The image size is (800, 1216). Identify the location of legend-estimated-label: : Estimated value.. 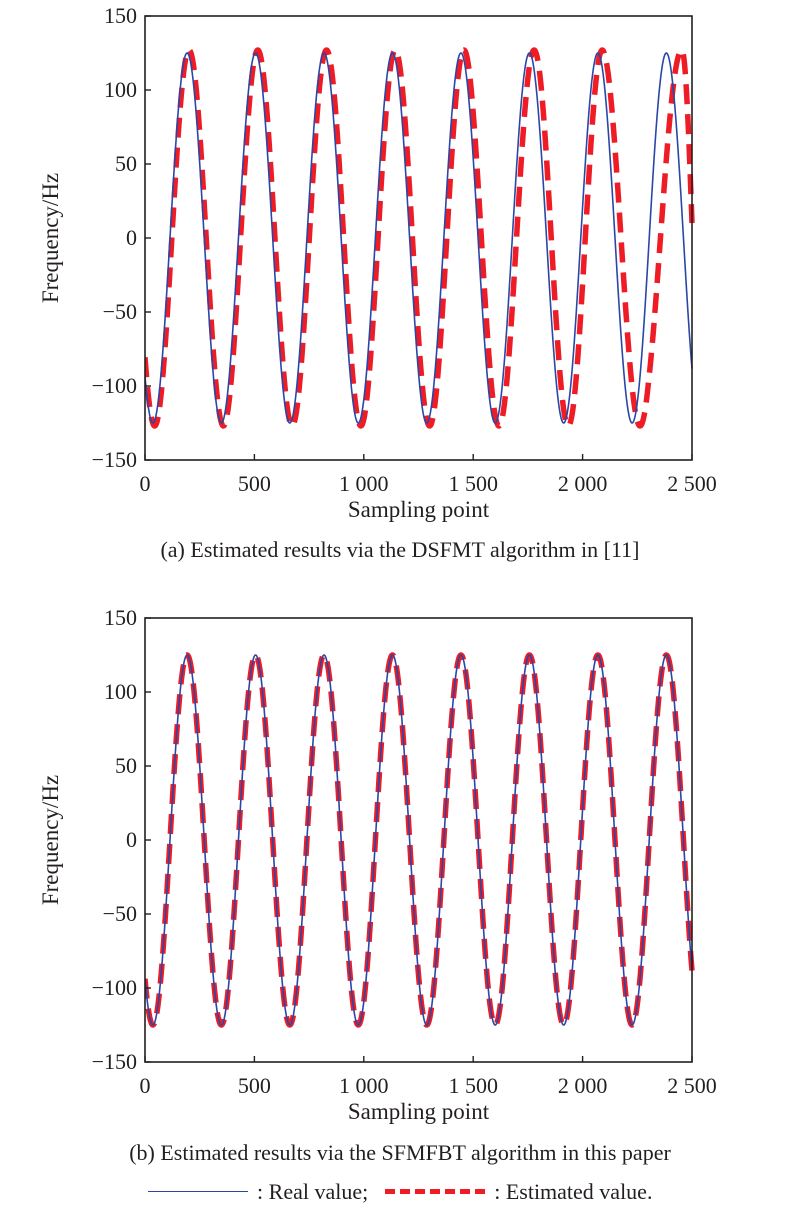
(573, 1191).